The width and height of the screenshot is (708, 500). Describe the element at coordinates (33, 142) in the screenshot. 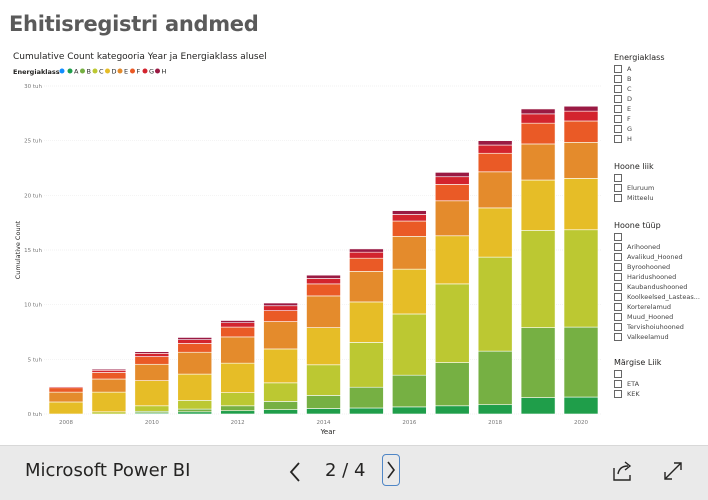

I see `y-tick-label: 25 tuh` at that location.